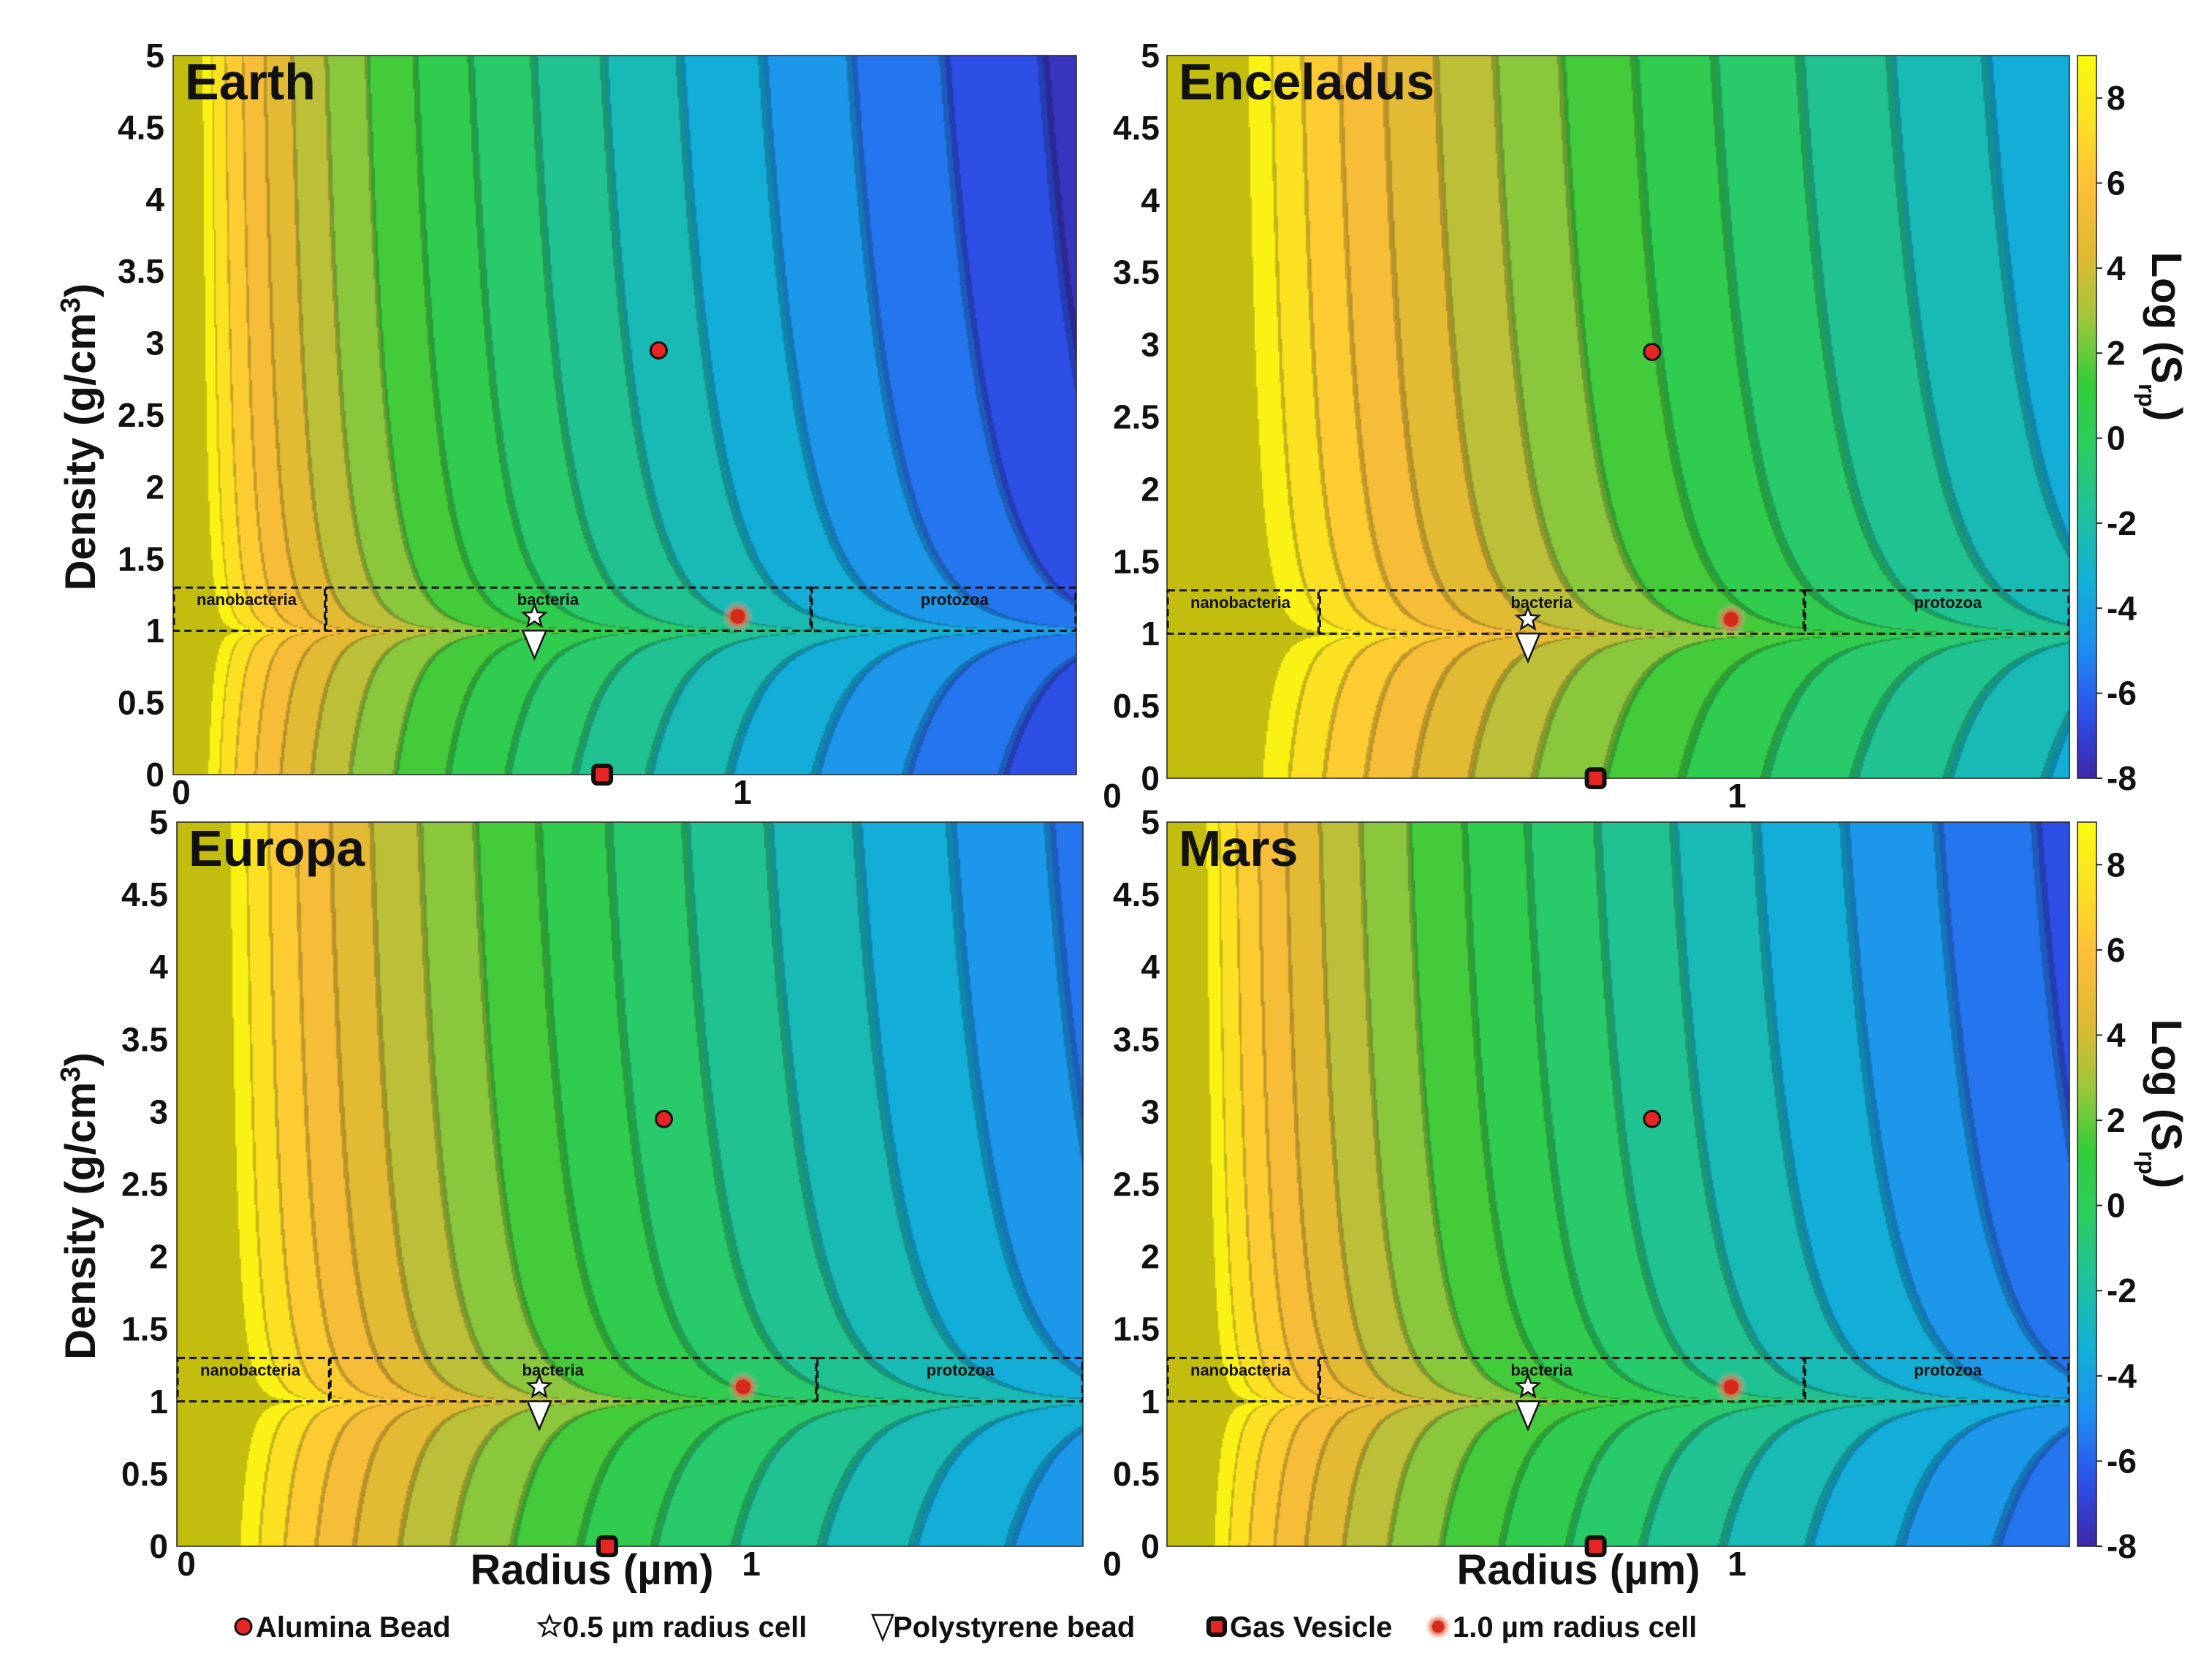 The image size is (2209, 1680). Describe the element at coordinates (685, 1627) in the screenshot. I see `legend-label: 0.5 µm radius cell` at that location.